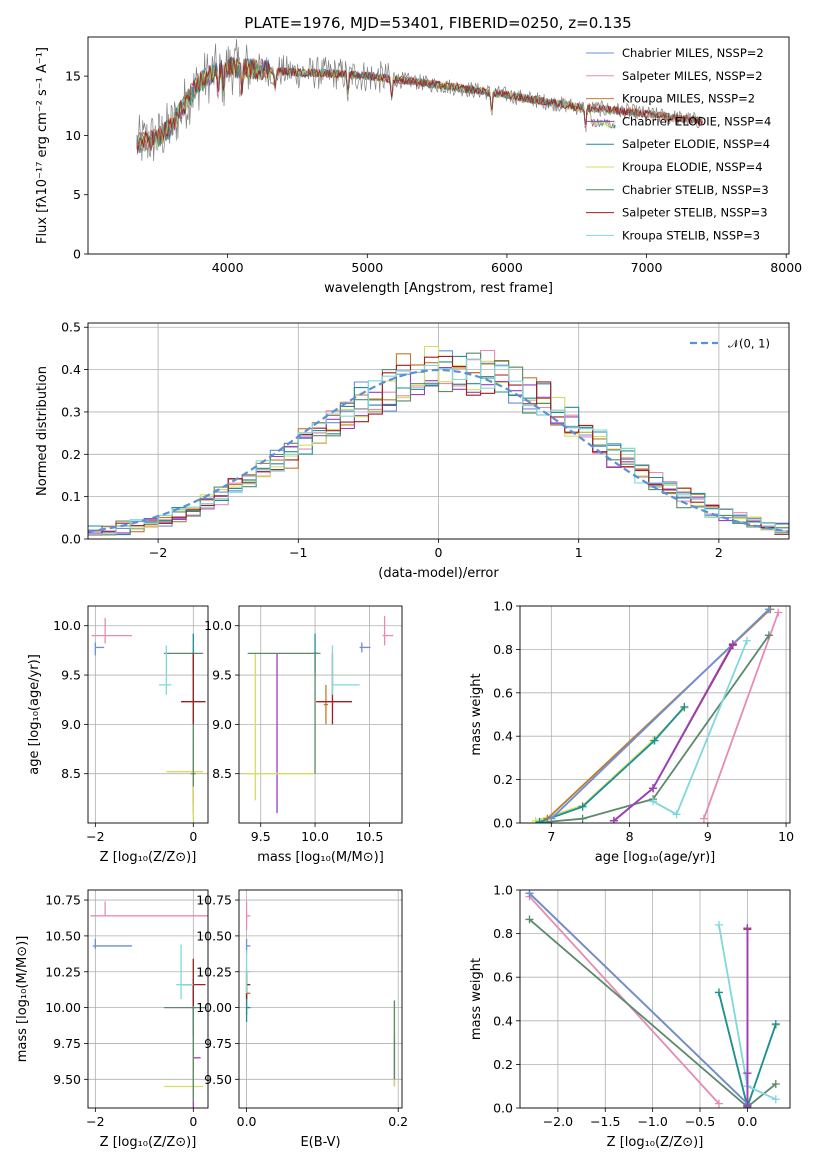  Describe the element at coordinates (95, 1121) in the screenshot. I see `x-tick-label: −2` at that location.